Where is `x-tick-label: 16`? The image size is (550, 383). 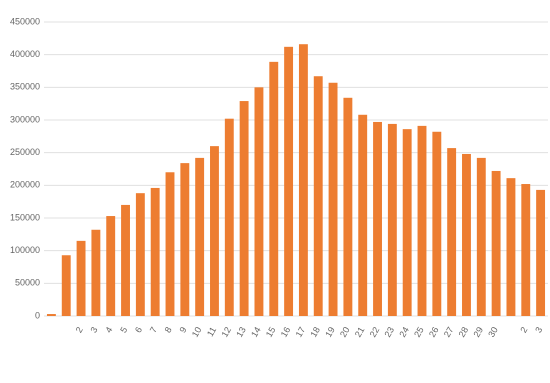
x-tick-label: 16 is located at coordinates (286, 332).